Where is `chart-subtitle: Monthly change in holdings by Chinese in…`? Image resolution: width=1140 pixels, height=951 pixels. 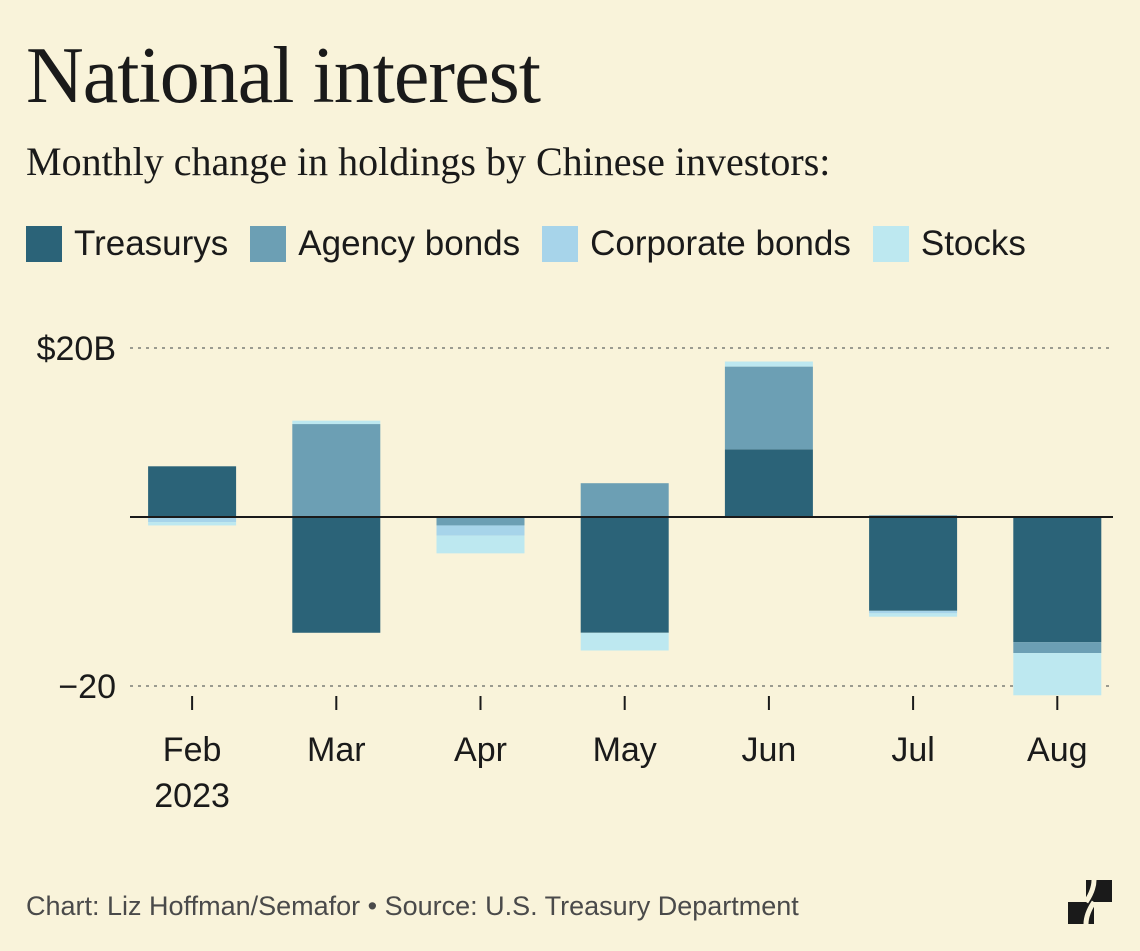
chart-subtitle: Monthly change in holdings by Chinese in… is located at coordinates (428, 161).